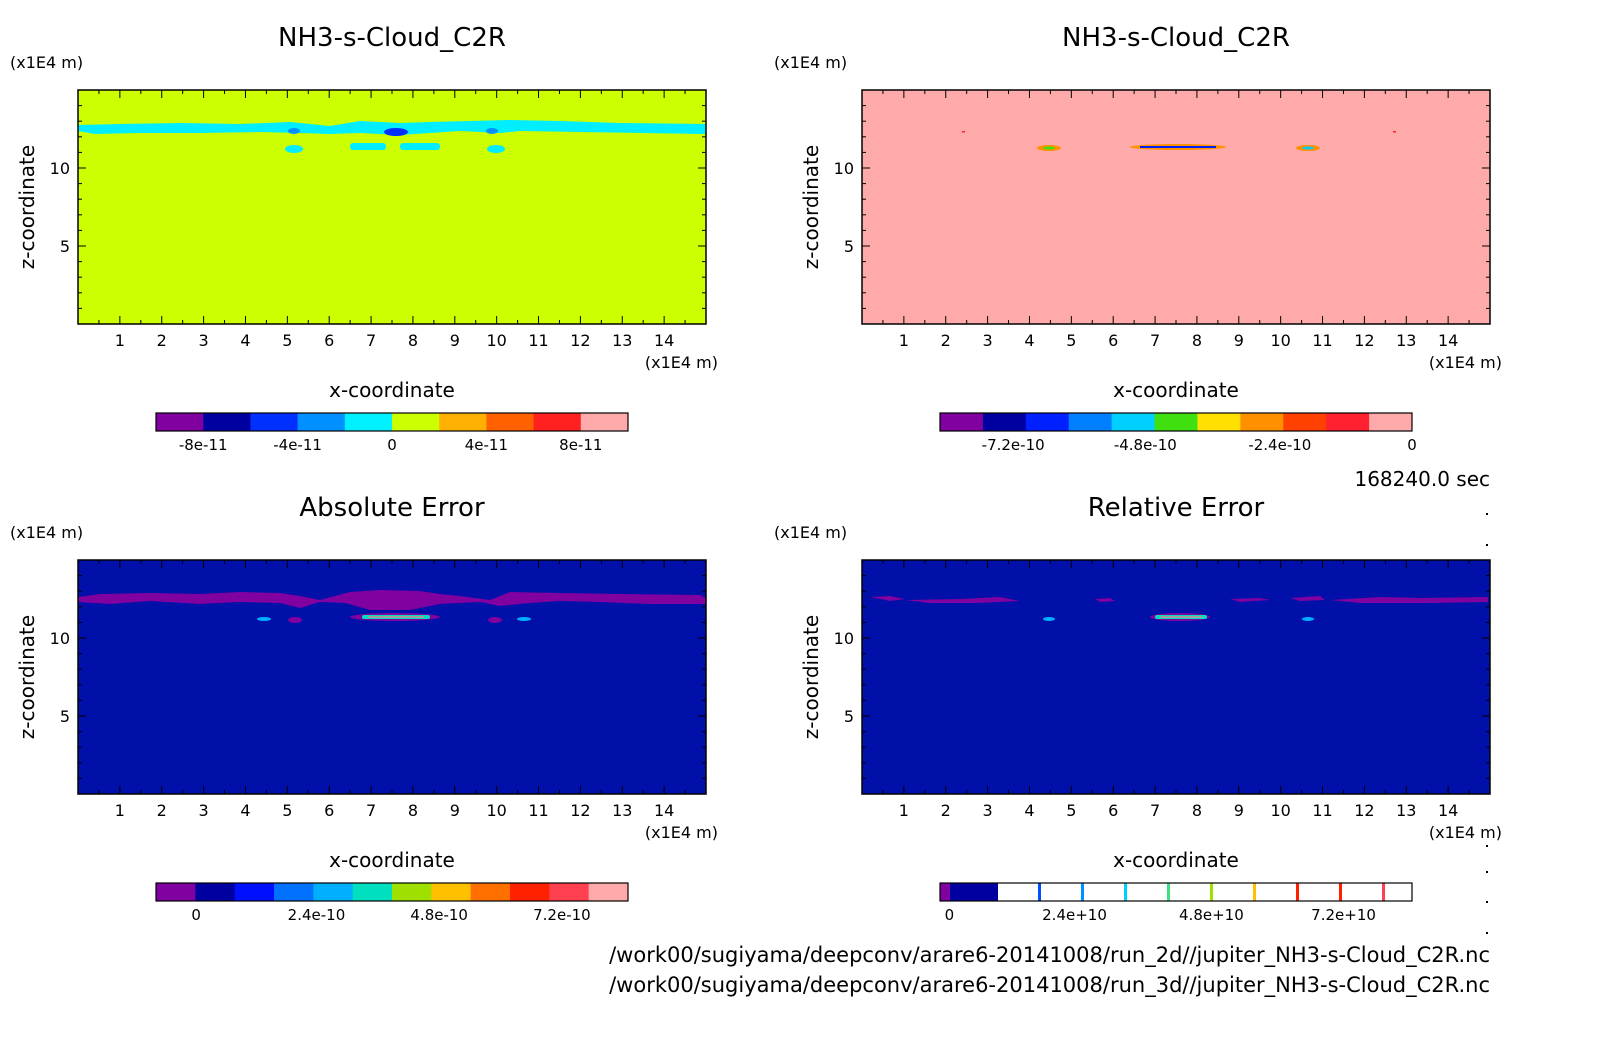  I want to click on colorbar-label: 7.2e-10, so click(562, 915).